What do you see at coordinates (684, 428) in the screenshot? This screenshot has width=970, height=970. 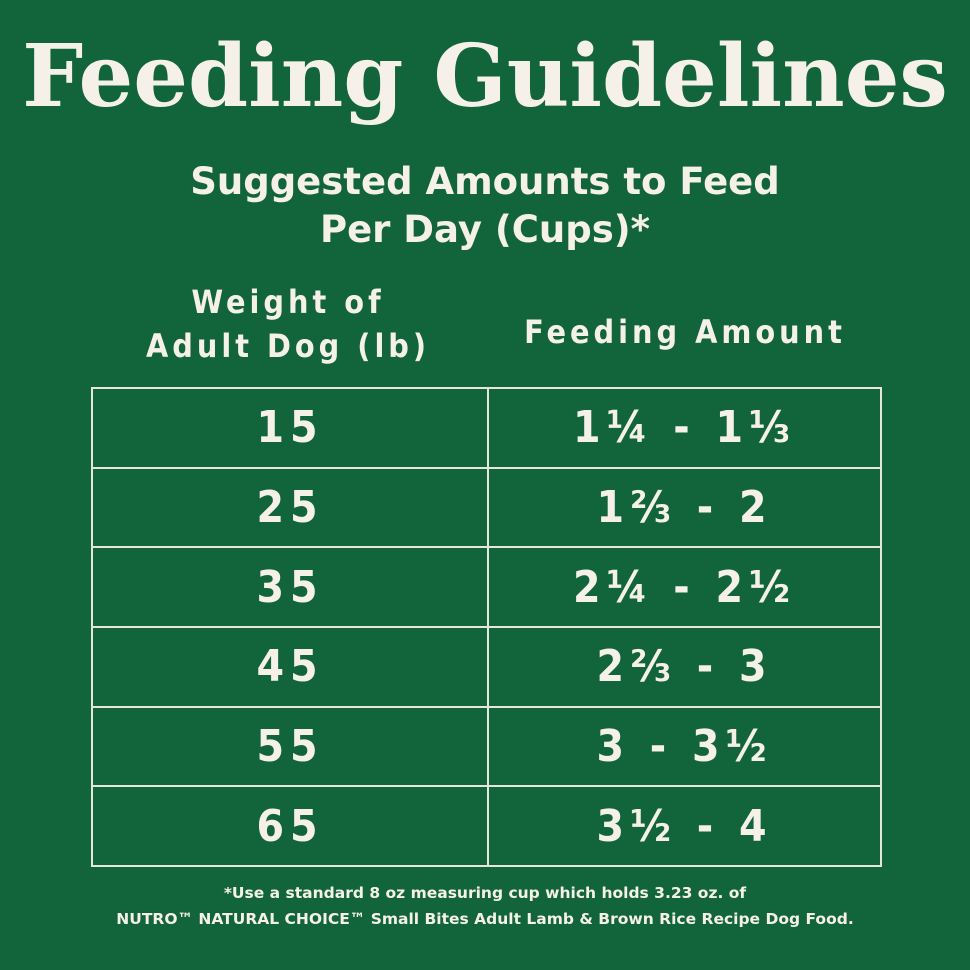 I see `amount-cell: 1¼ - 1⅓` at bounding box center [684, 428].